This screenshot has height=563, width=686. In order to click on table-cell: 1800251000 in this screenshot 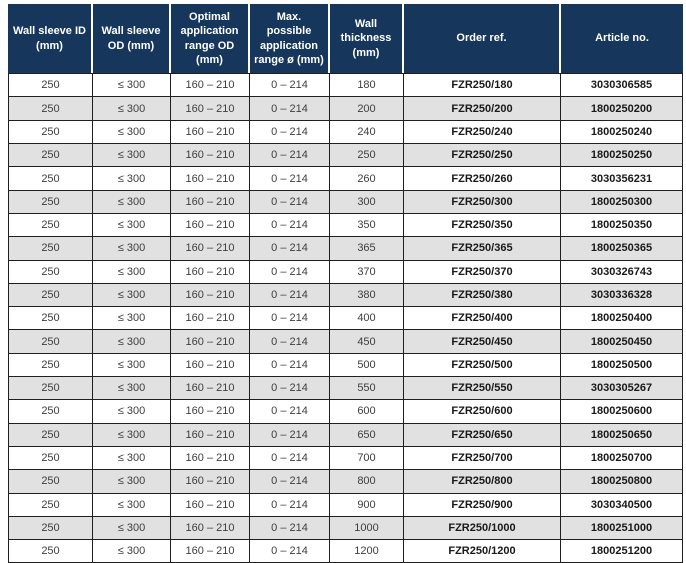, I will do `click(622, 528)`.